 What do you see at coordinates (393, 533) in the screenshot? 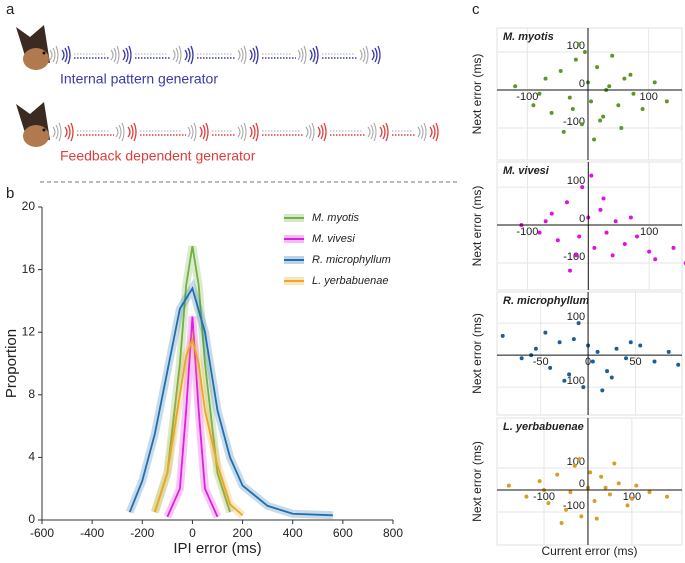
I see `x-tick-label: 800` at bounding box center [393, 533].